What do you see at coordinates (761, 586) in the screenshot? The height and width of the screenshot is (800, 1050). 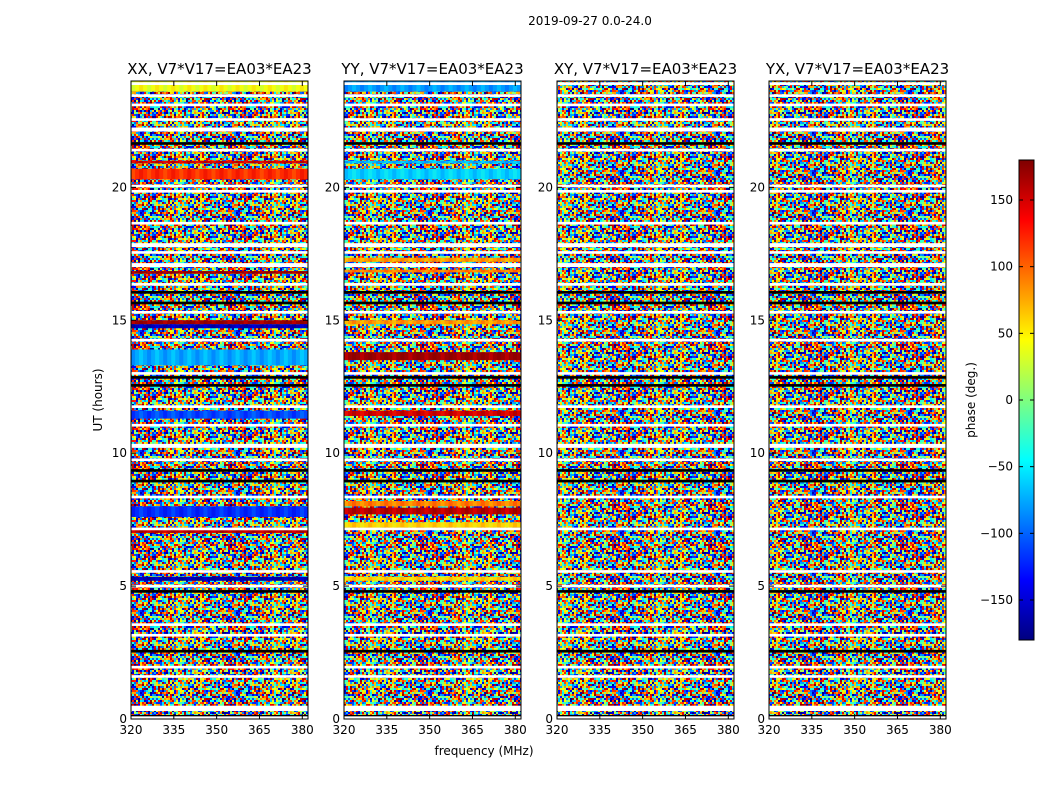 I see `y-tick-label: 5` at bounding box center [761, 586].